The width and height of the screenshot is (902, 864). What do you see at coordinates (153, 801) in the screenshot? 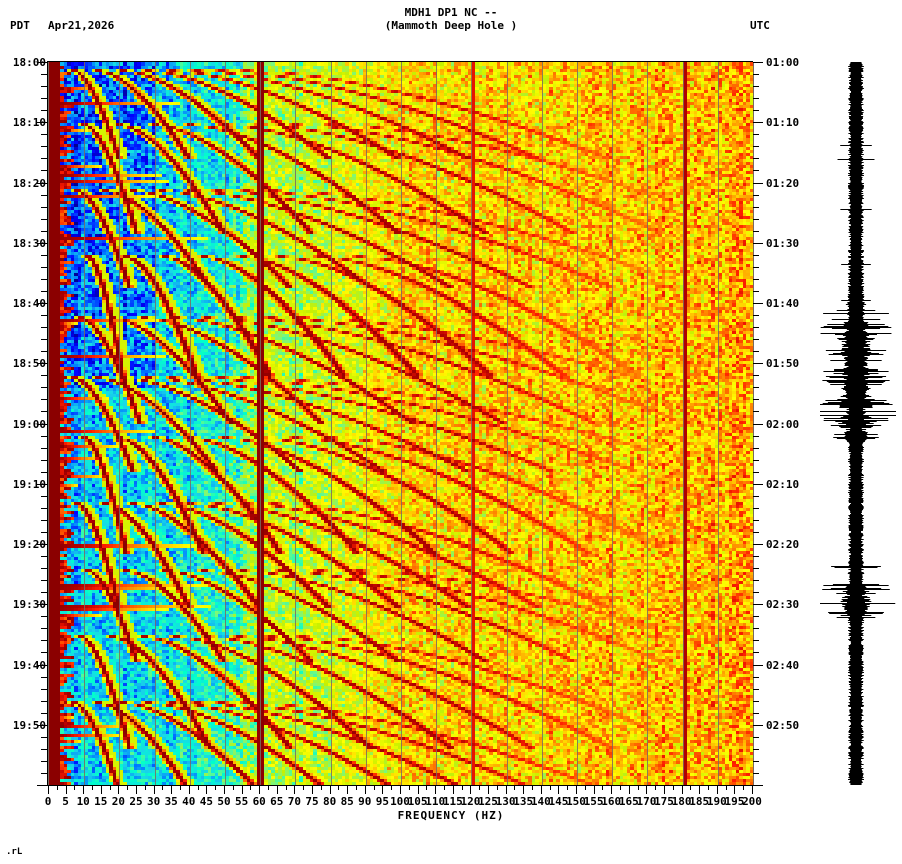
I see `x-axis-tick-label: 30` at bounding box center [153, 801].